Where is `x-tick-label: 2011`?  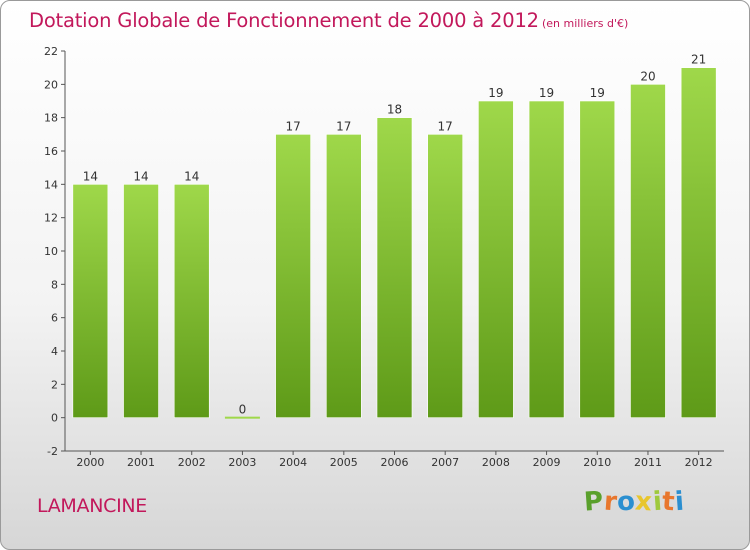 x-tick-label: 2011 is located at coordinates (648, 462).